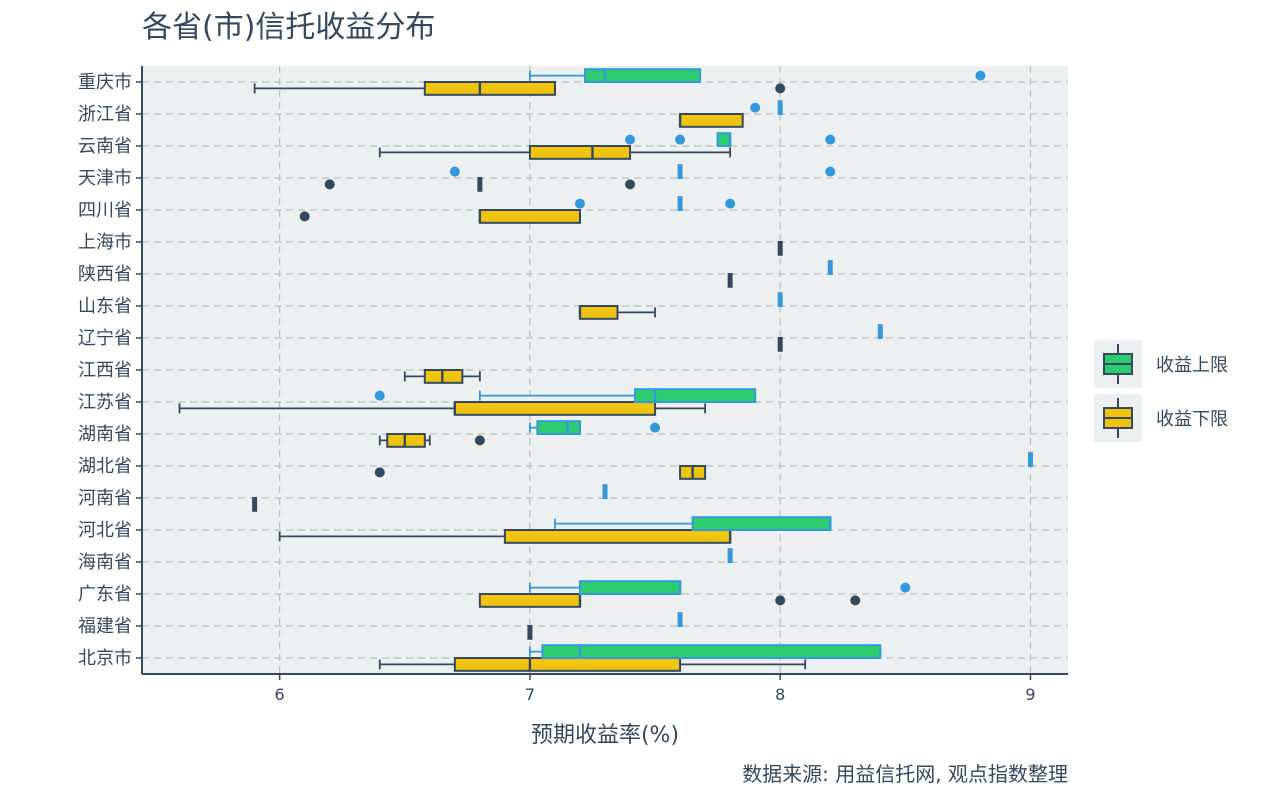  Describe the element at coordinates (1030, 694) in the screenshot. I see `x-tick-label: 9` at that location.